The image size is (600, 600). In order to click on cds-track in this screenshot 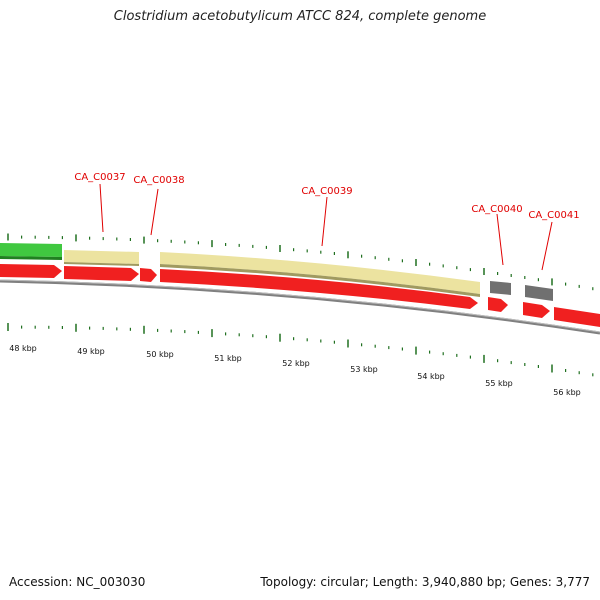, I will do `click(300, 295)`.